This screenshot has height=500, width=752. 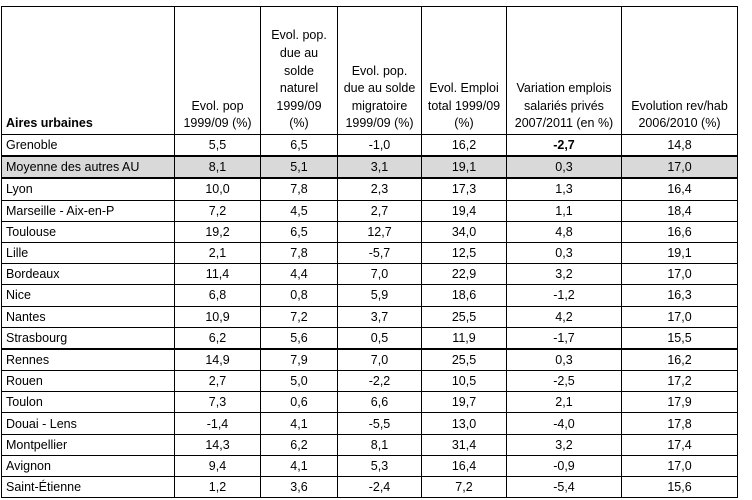 What do you see at coordinates (564, 402) in the screenshot?
I see `cell-value: 2,1` at bounding box center [564, 402].